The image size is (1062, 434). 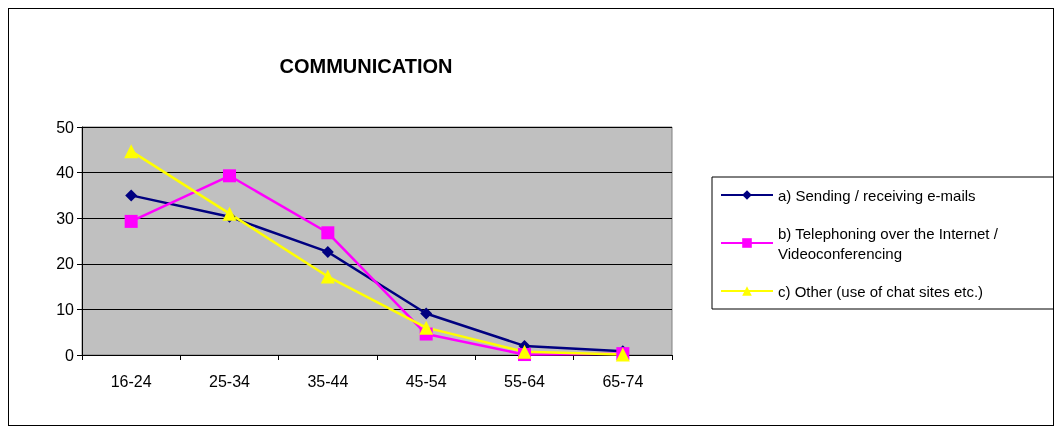 What do you see at coordinates (877, 195) in the screenshot?
I see `legend-label: a) Sending / receiving e-mails` at bounding box center [877, 195].